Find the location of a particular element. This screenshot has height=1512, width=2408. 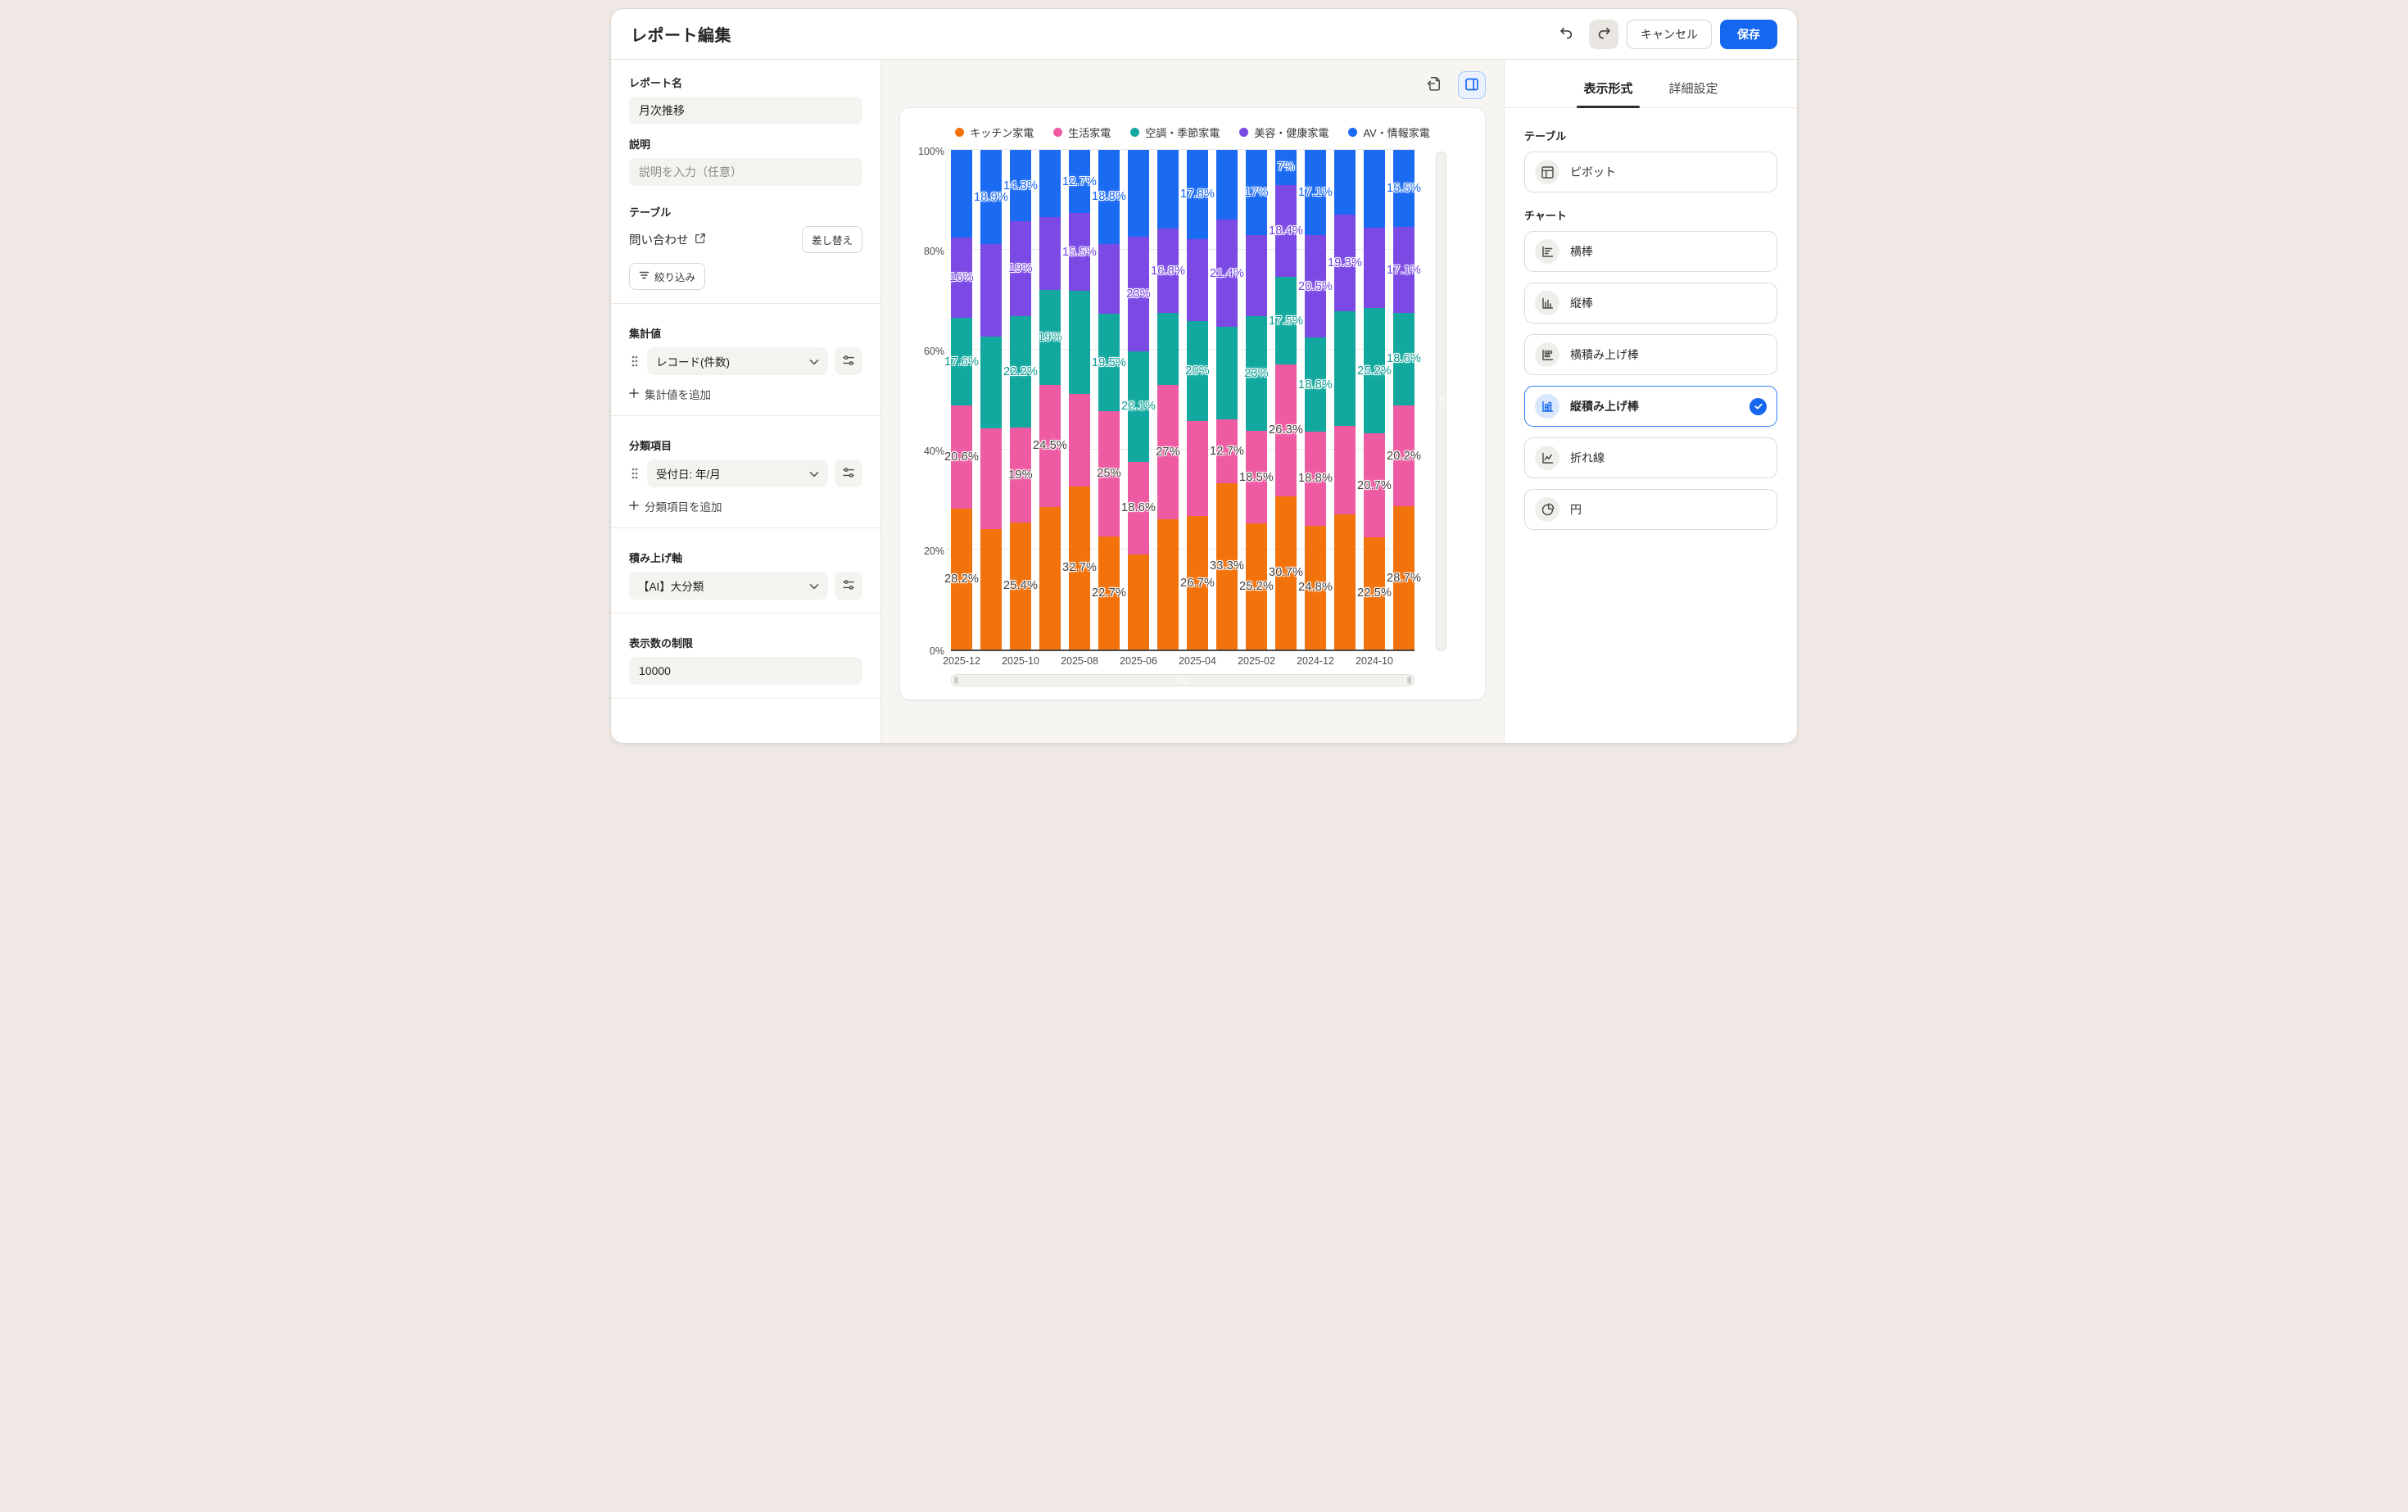

dimensions-settings-button is located at coordinates (848, 473).